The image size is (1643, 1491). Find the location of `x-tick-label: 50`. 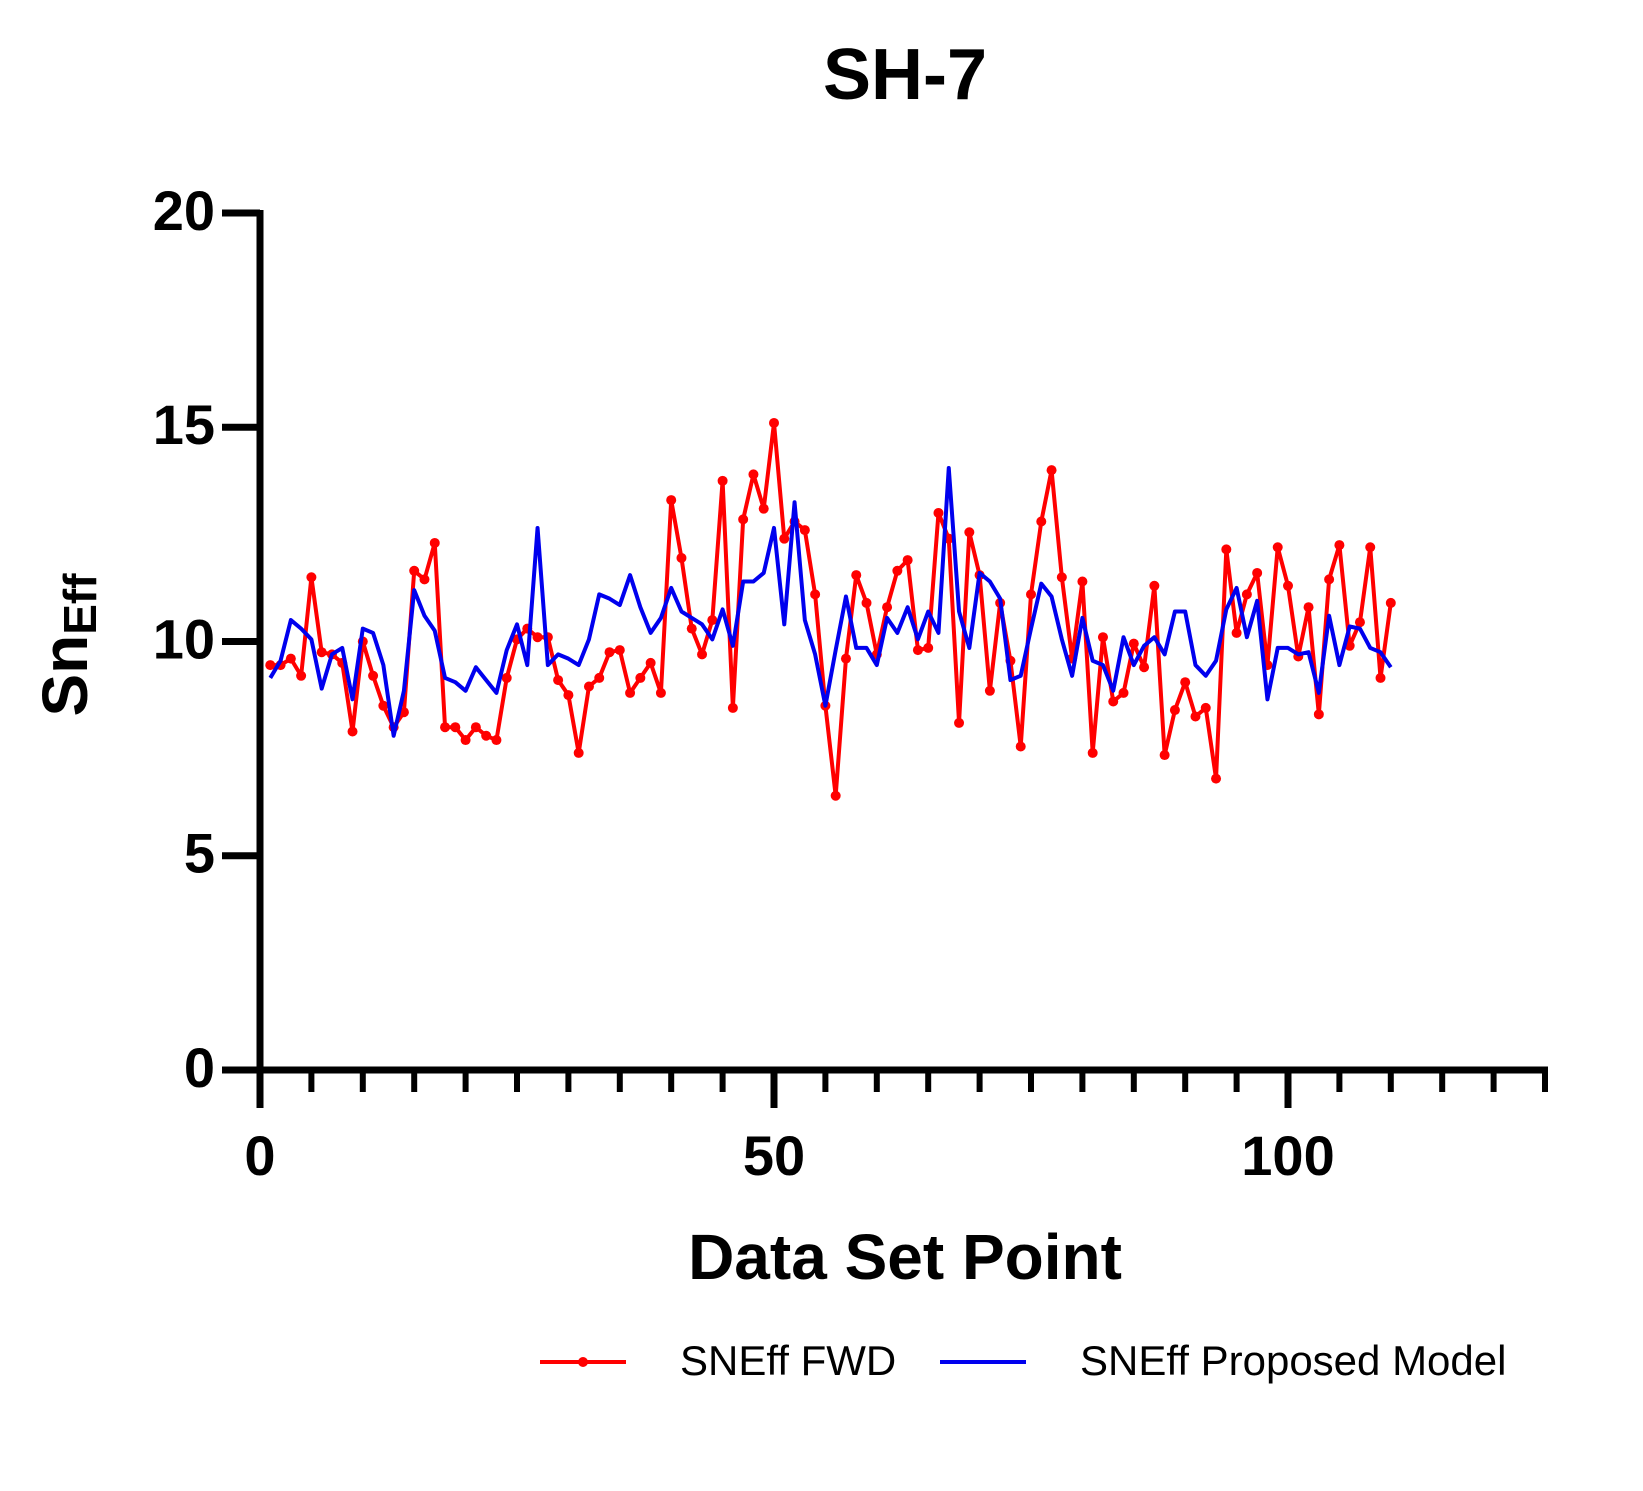

x-tick-label: 50 is located at coordinates (774, 1155).